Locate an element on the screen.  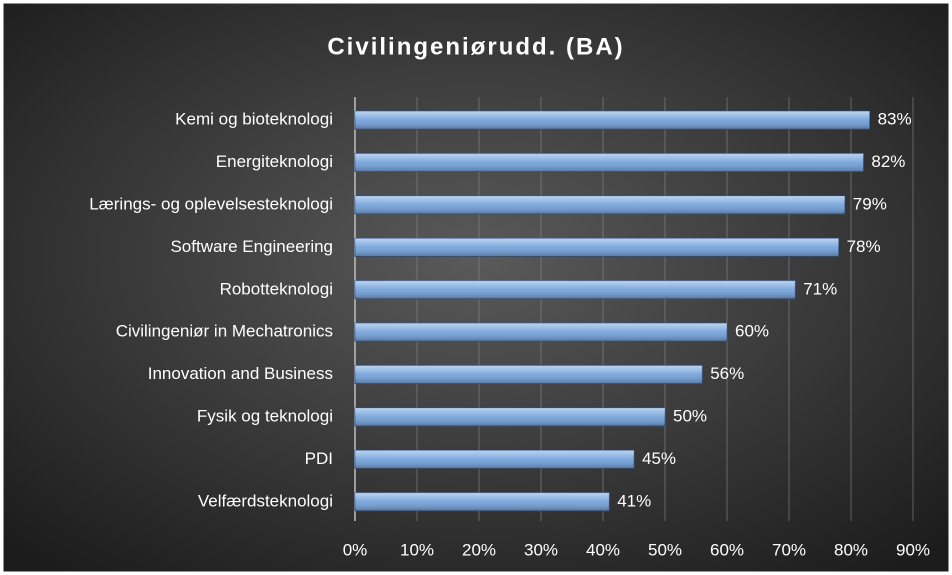
chart-title: Civilingeniørudd. (BA) is located at coordinates (475, 46).